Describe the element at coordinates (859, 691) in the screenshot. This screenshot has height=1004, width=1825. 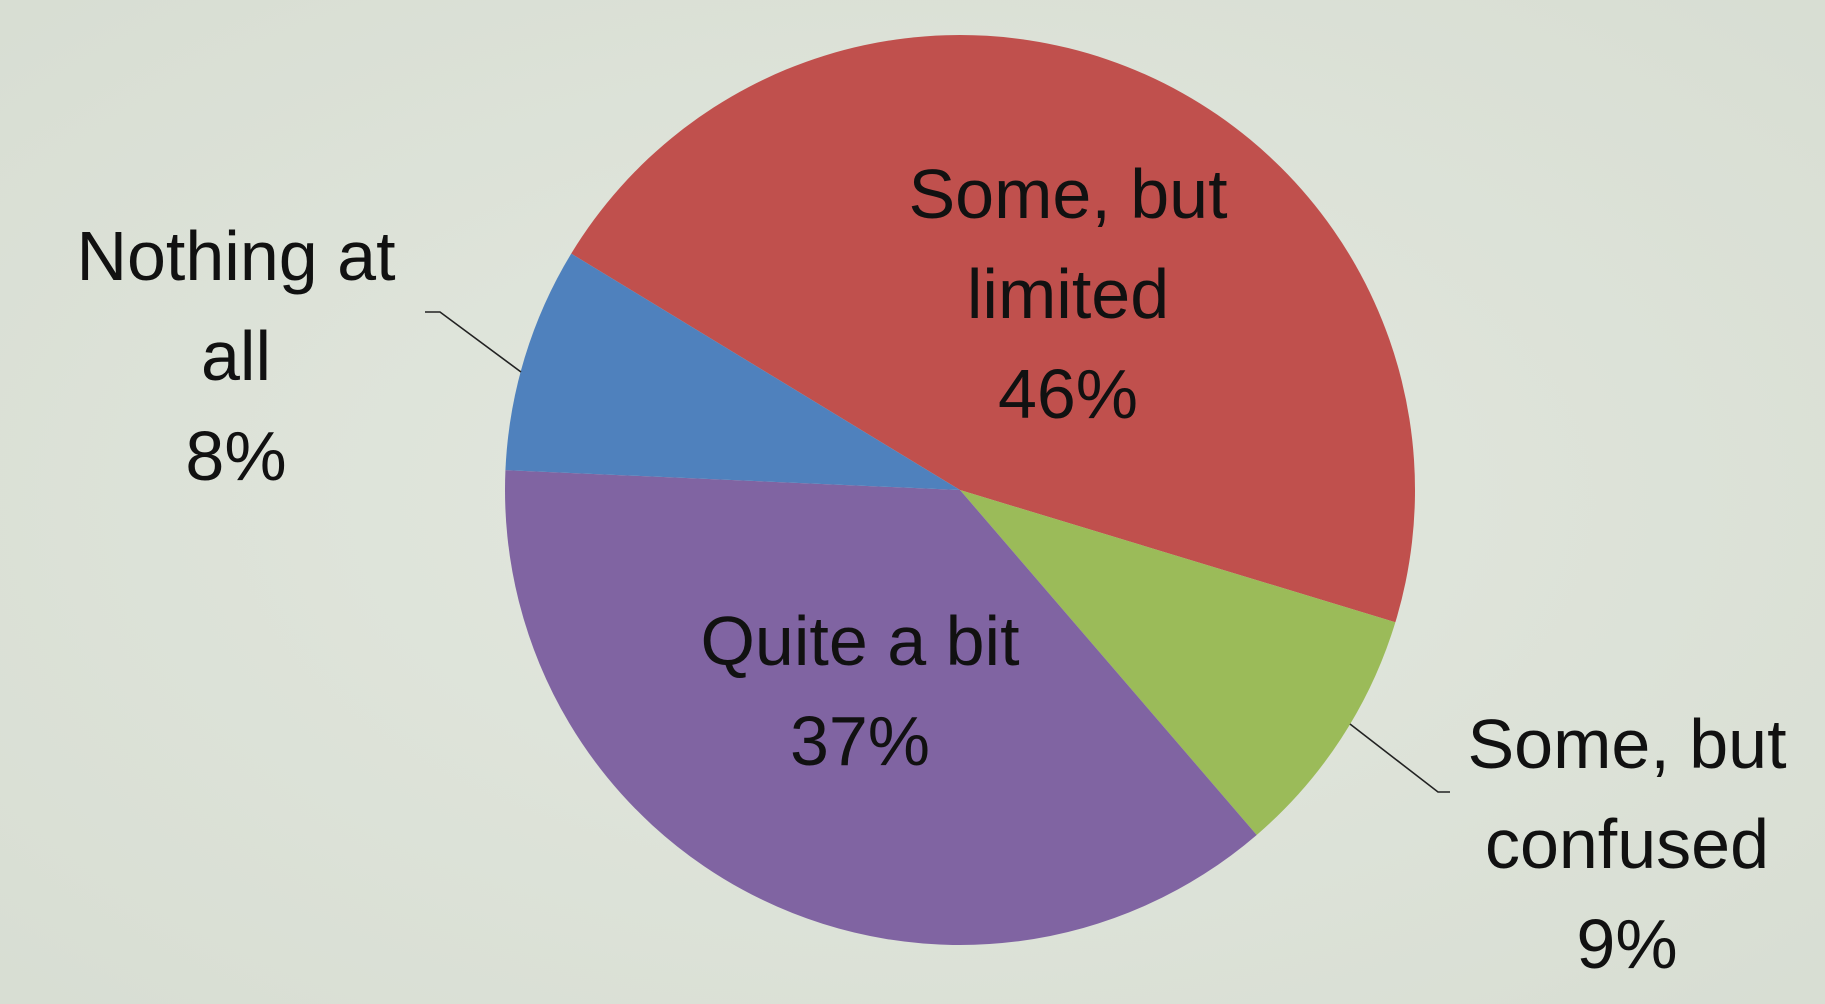
I see `label-quite-a-bit: Quite a bit 37%` at that location.